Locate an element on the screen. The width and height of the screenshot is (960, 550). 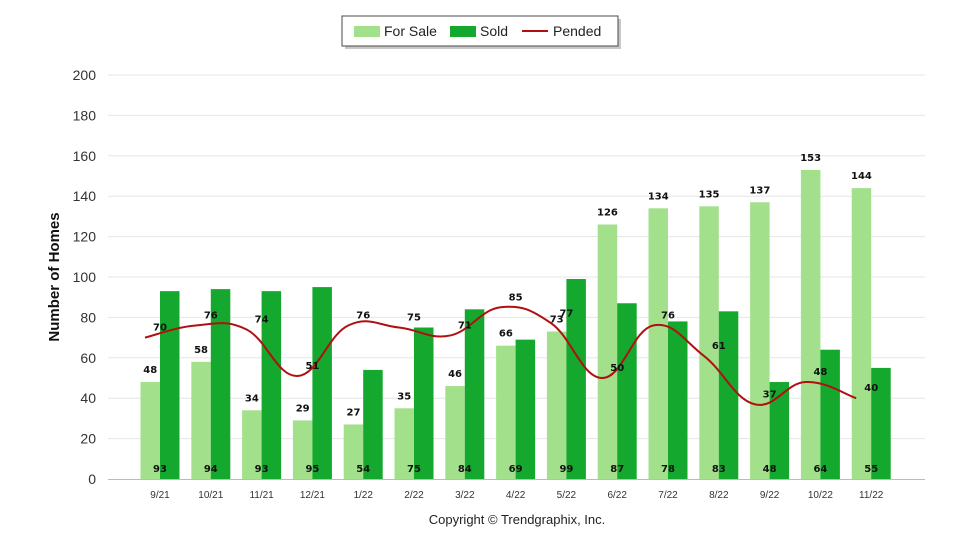
copyright-footer: Copyright © Trendgraphix, Inc. is located at coordinates (517, 519).